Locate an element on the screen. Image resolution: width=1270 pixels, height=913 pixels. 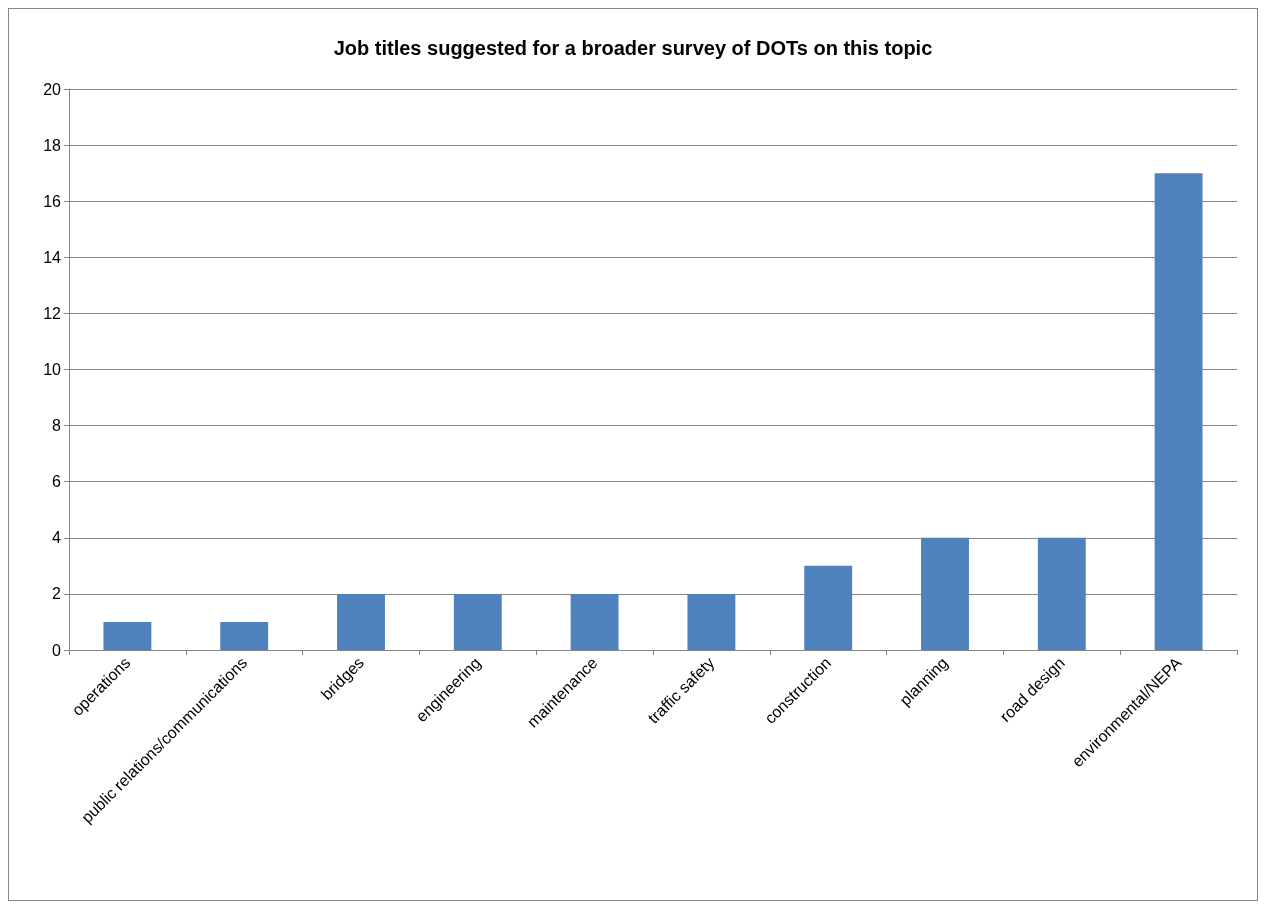
y-tick-label: 4 is located at coordinates (57, 538).